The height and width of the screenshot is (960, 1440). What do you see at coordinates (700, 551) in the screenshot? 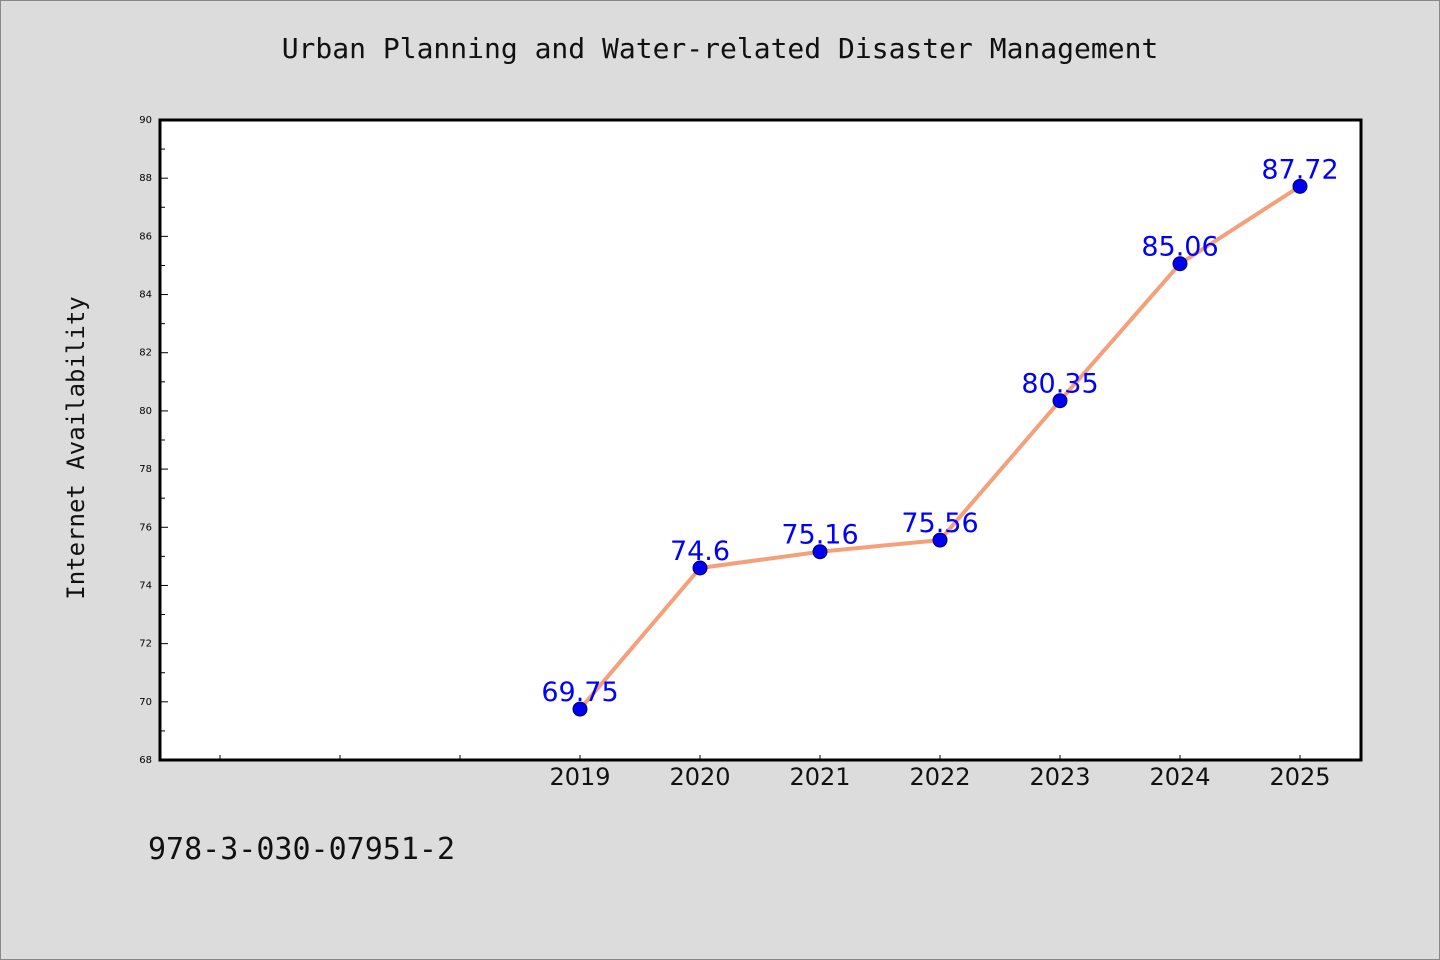
I see `data-label: 74.6` at bounding box center [700, 551].